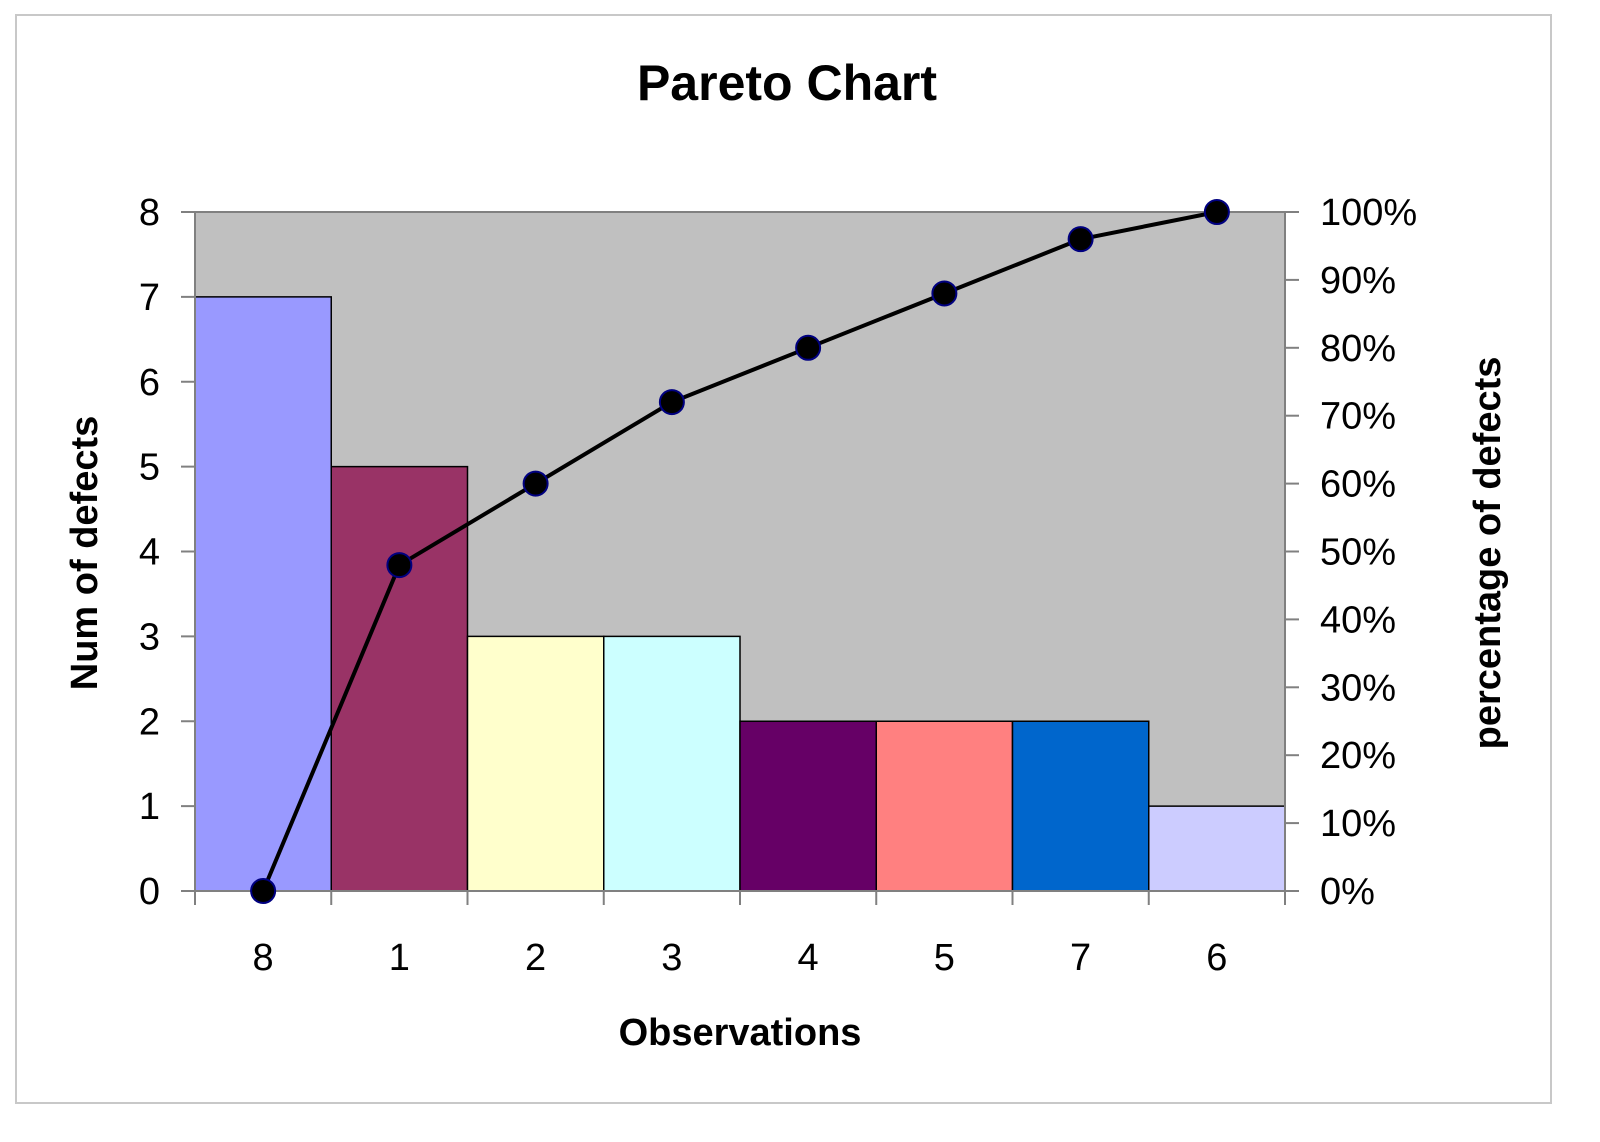 Image resolution: width=1600 pixels, height=1142 pixels. I want to click on y-tick-label: 2, so click(149, 722).